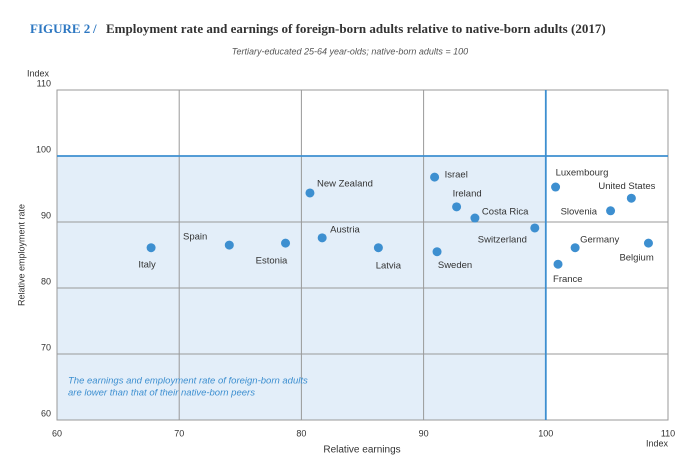 The width and height of the screenshot is (700, 460). I want to click on y-tick-label: 60, so click(46, 413).